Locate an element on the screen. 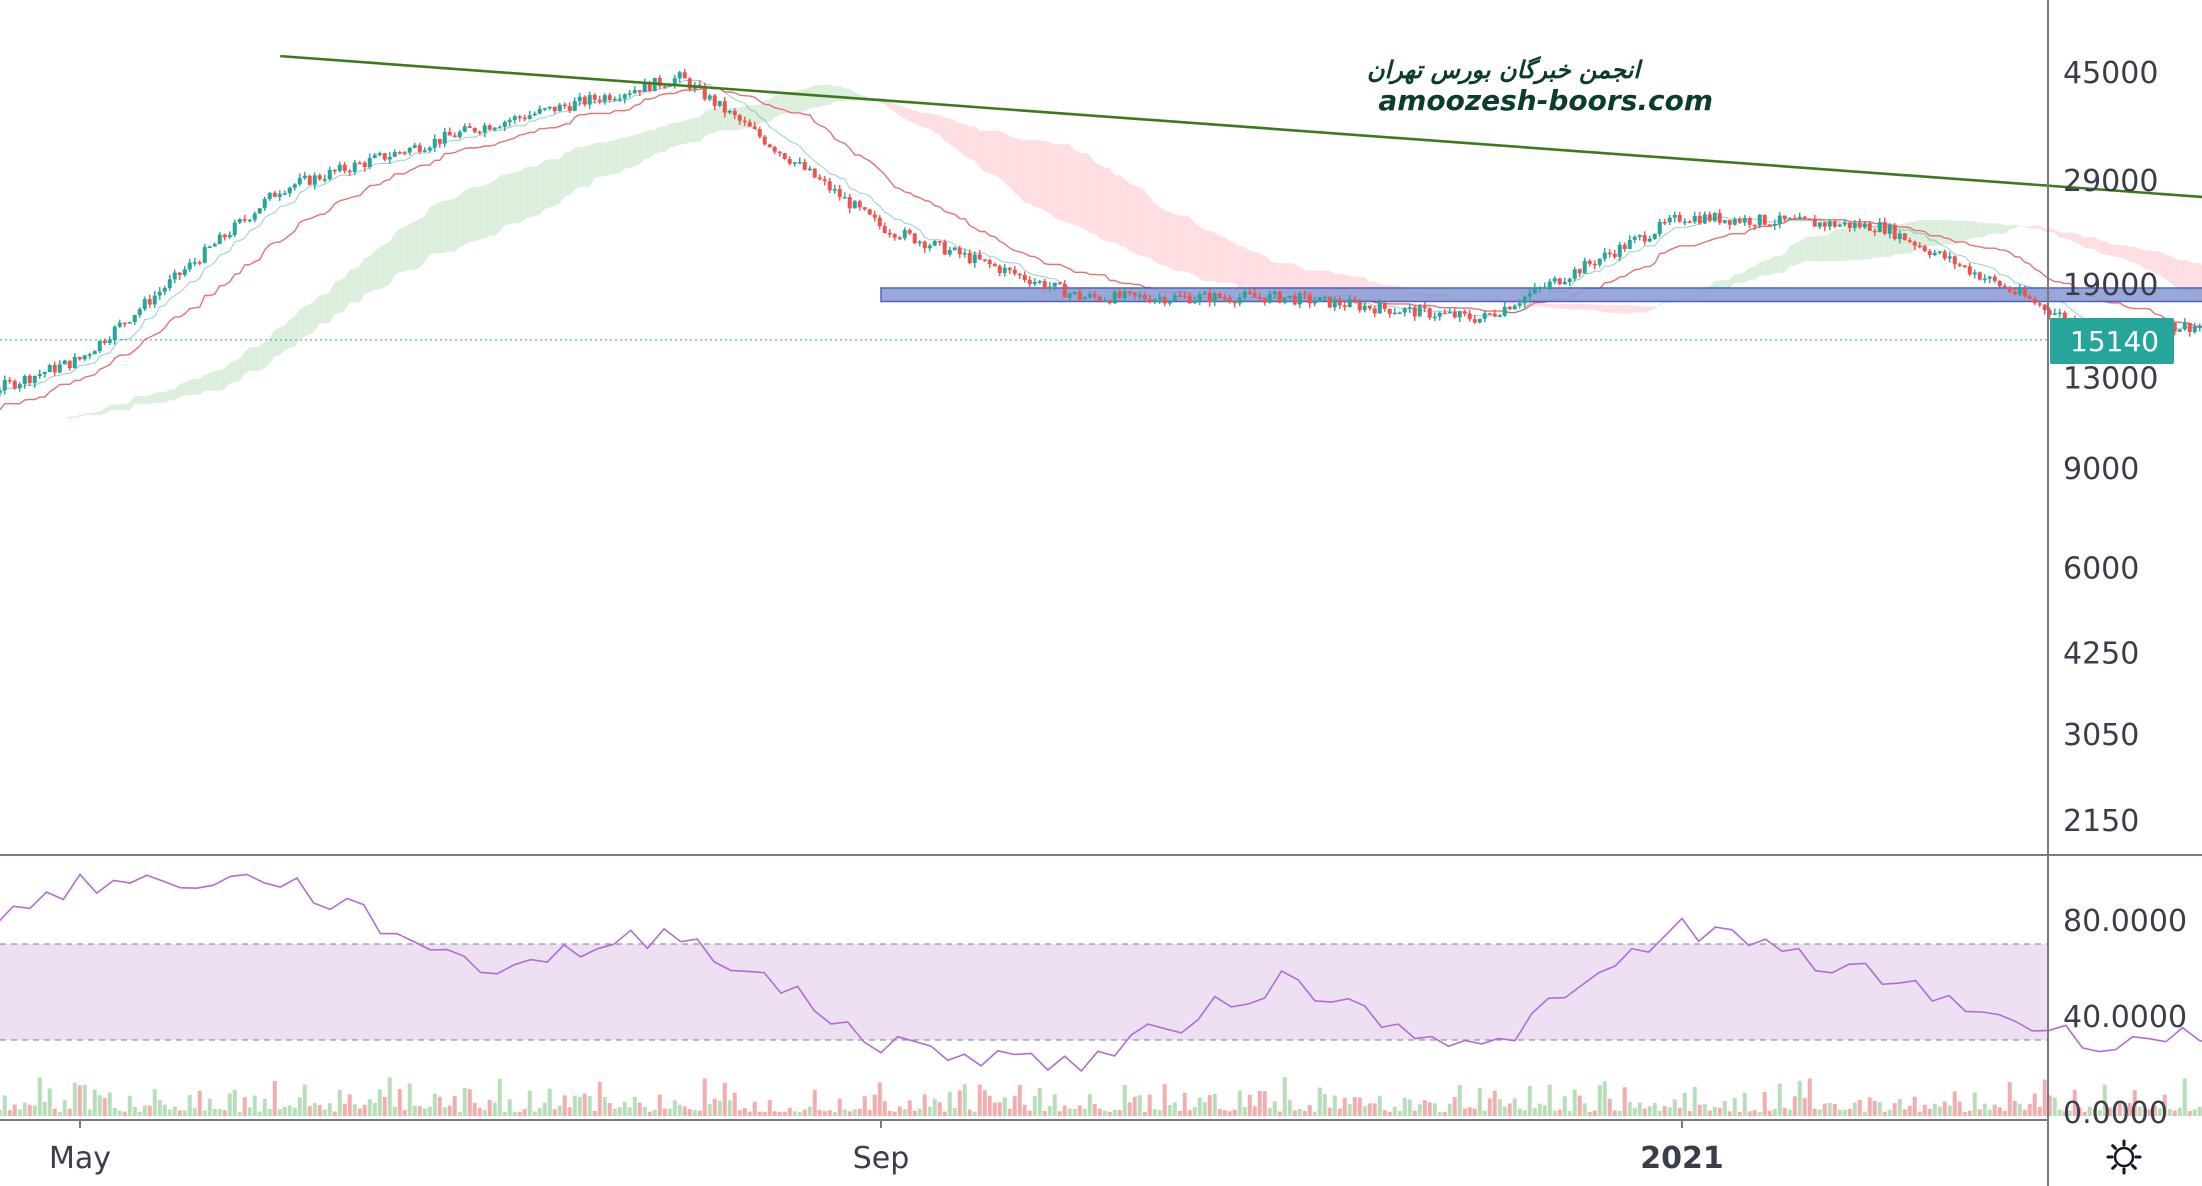 The image size is (2202, 1186). price-tag-value: 15140 is located at coordinates (2114, 341).